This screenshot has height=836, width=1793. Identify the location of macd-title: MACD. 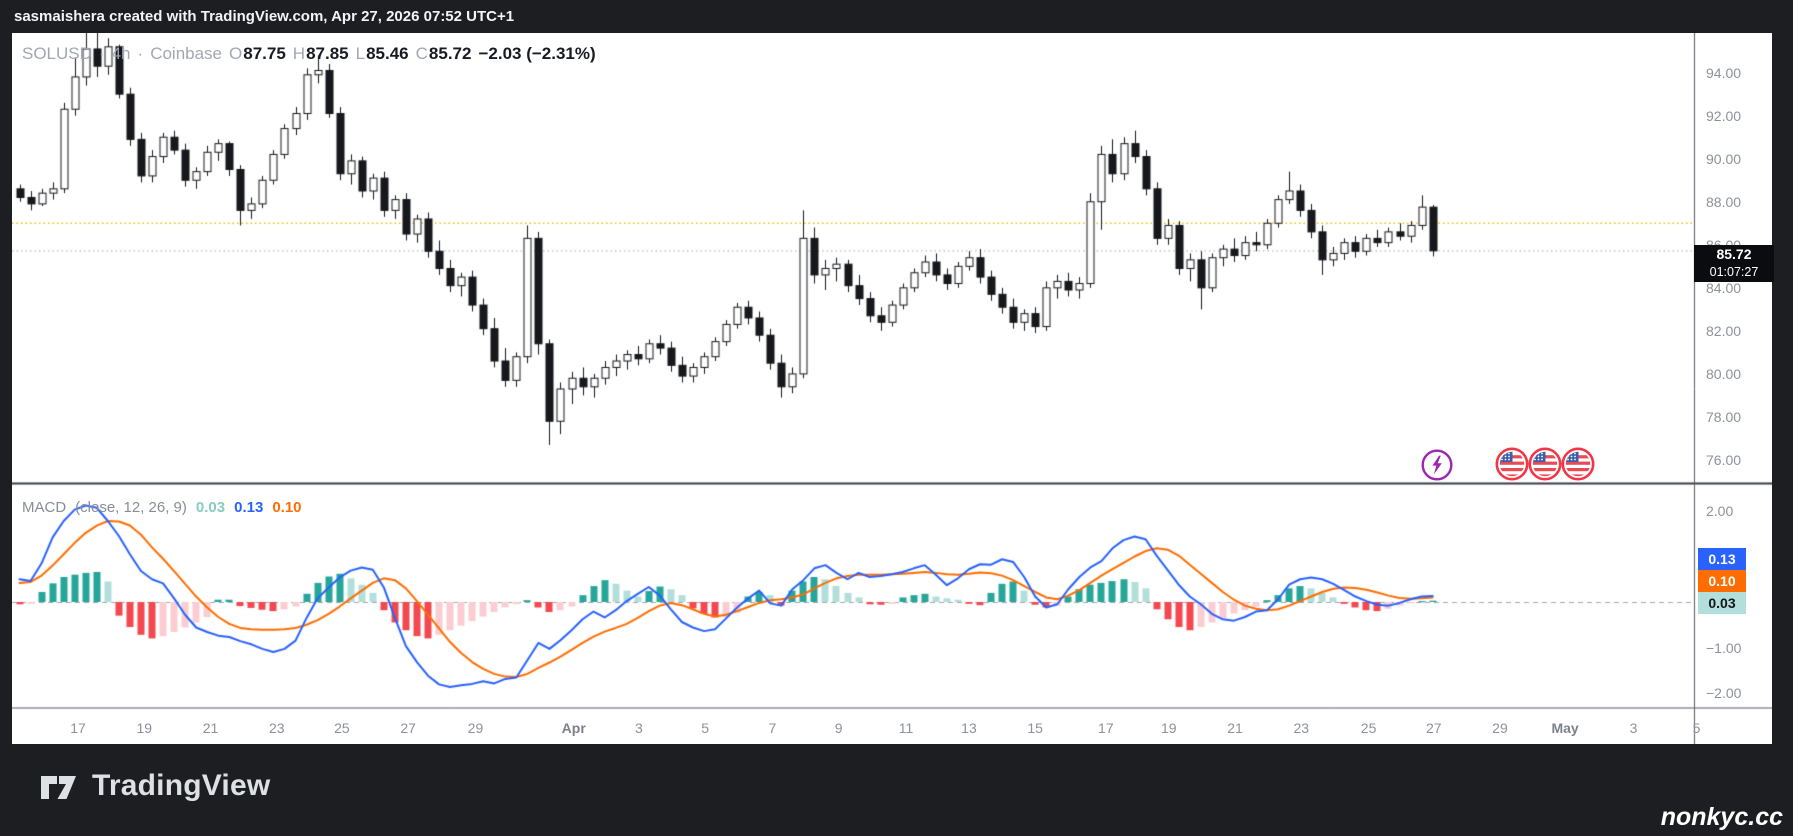
(44, 507).